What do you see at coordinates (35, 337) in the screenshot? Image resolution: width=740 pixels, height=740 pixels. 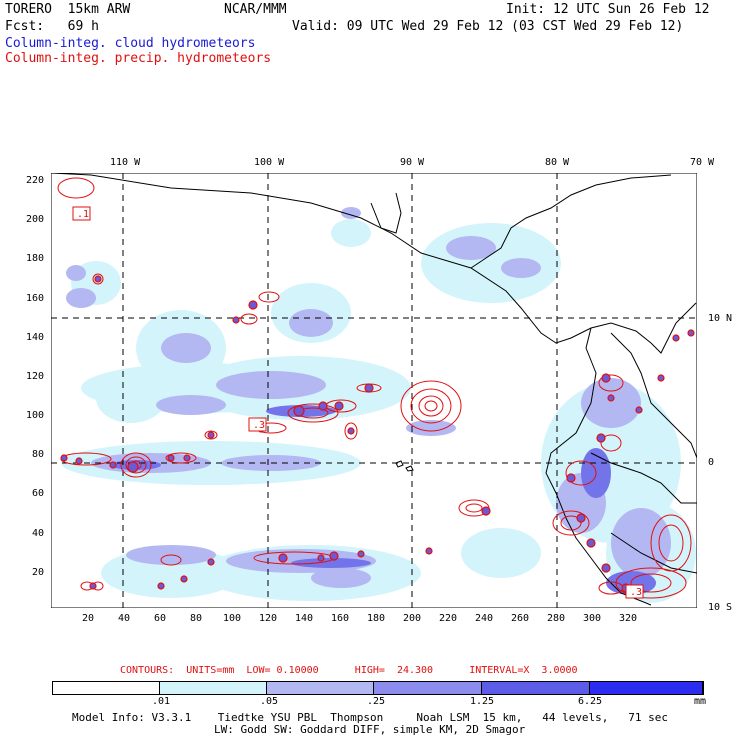 I see `y-tick-label: 140` at bounding box center [35, 337].